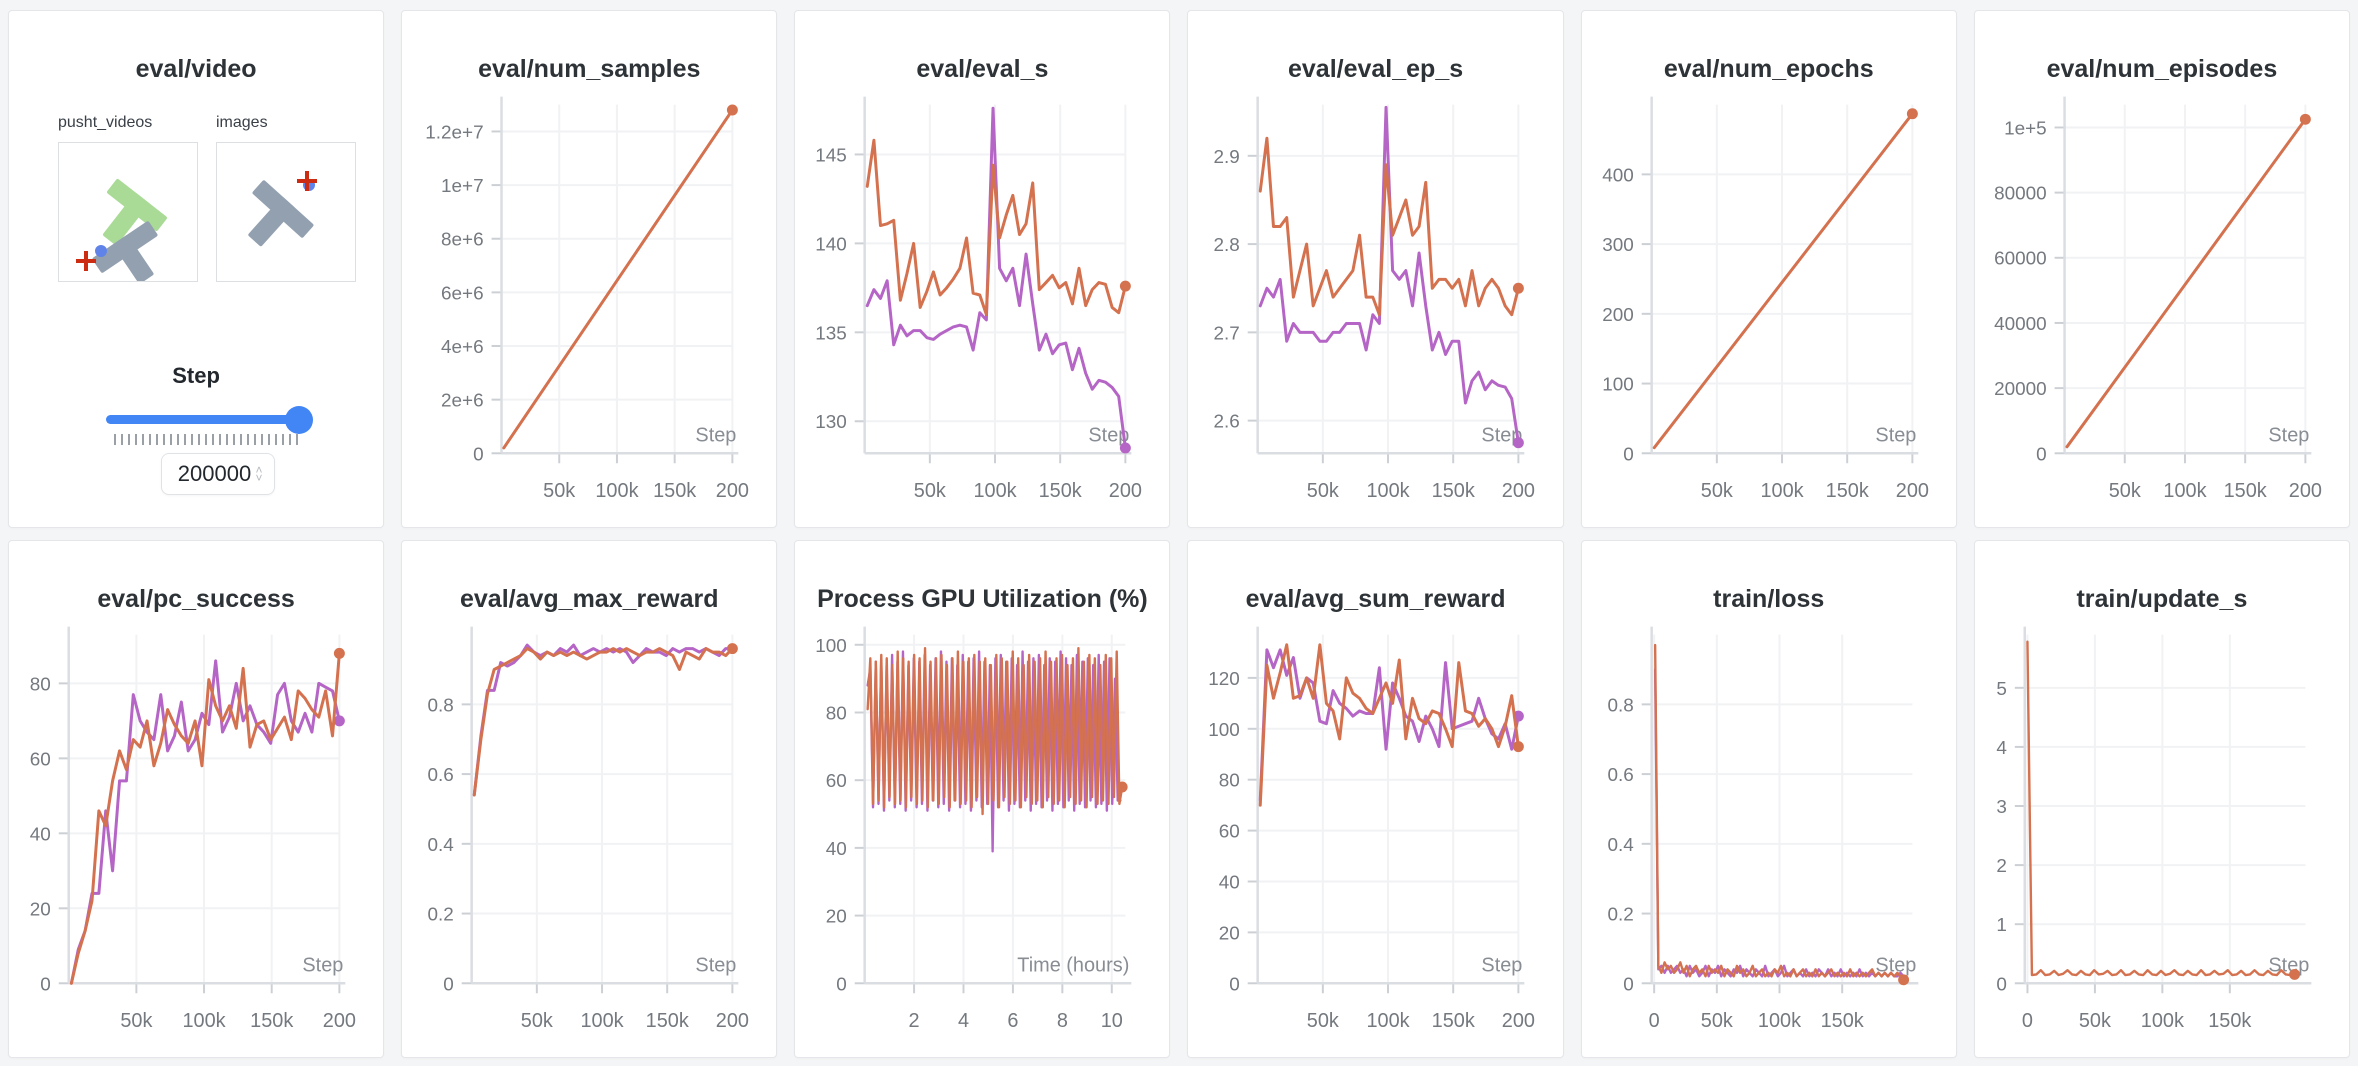  I want to click on y-tick-label: 80, so click(40, 684).